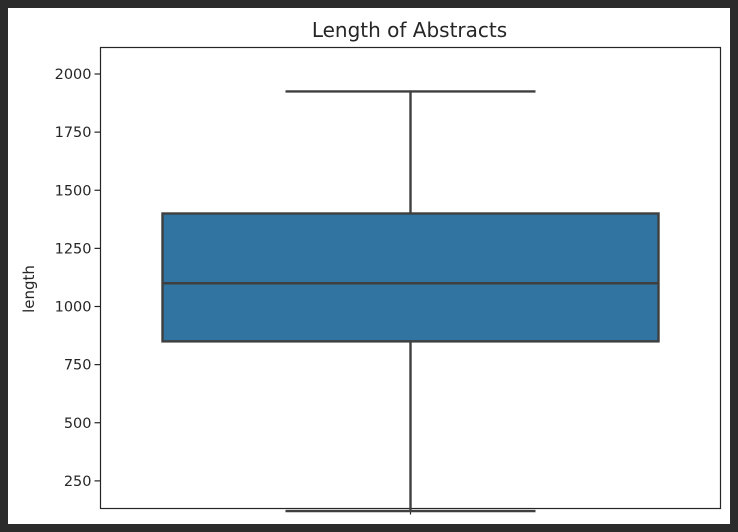 Image resolution: width=738 pixels, height=532 pixels. What do you see at coordinates (73, 191) in the screenshot?
I see `y-tick-label: 1500` at bounding box center [73, 191].